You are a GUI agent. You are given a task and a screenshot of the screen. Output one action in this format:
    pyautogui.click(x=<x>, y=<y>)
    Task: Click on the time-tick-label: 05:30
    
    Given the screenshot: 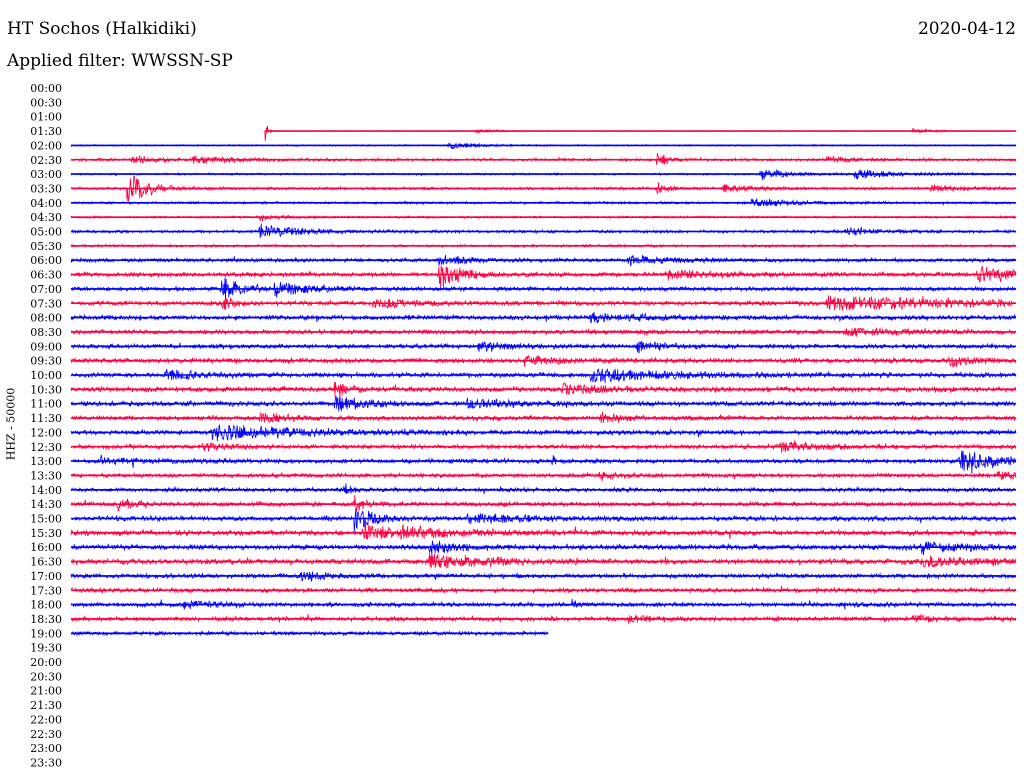 What is the action you would take?
    pyautogui.click(x=46, y=246)
    